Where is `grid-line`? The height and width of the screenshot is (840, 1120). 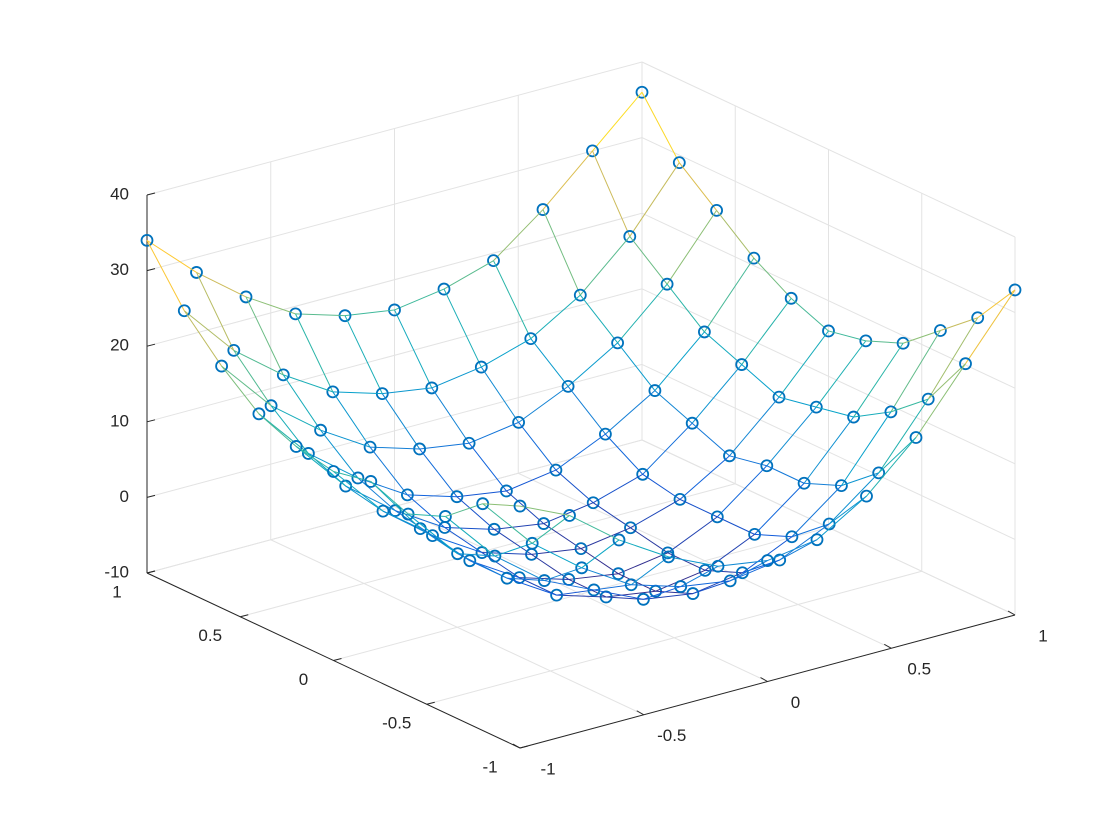 grid-line is located at coordinates (828, 376).